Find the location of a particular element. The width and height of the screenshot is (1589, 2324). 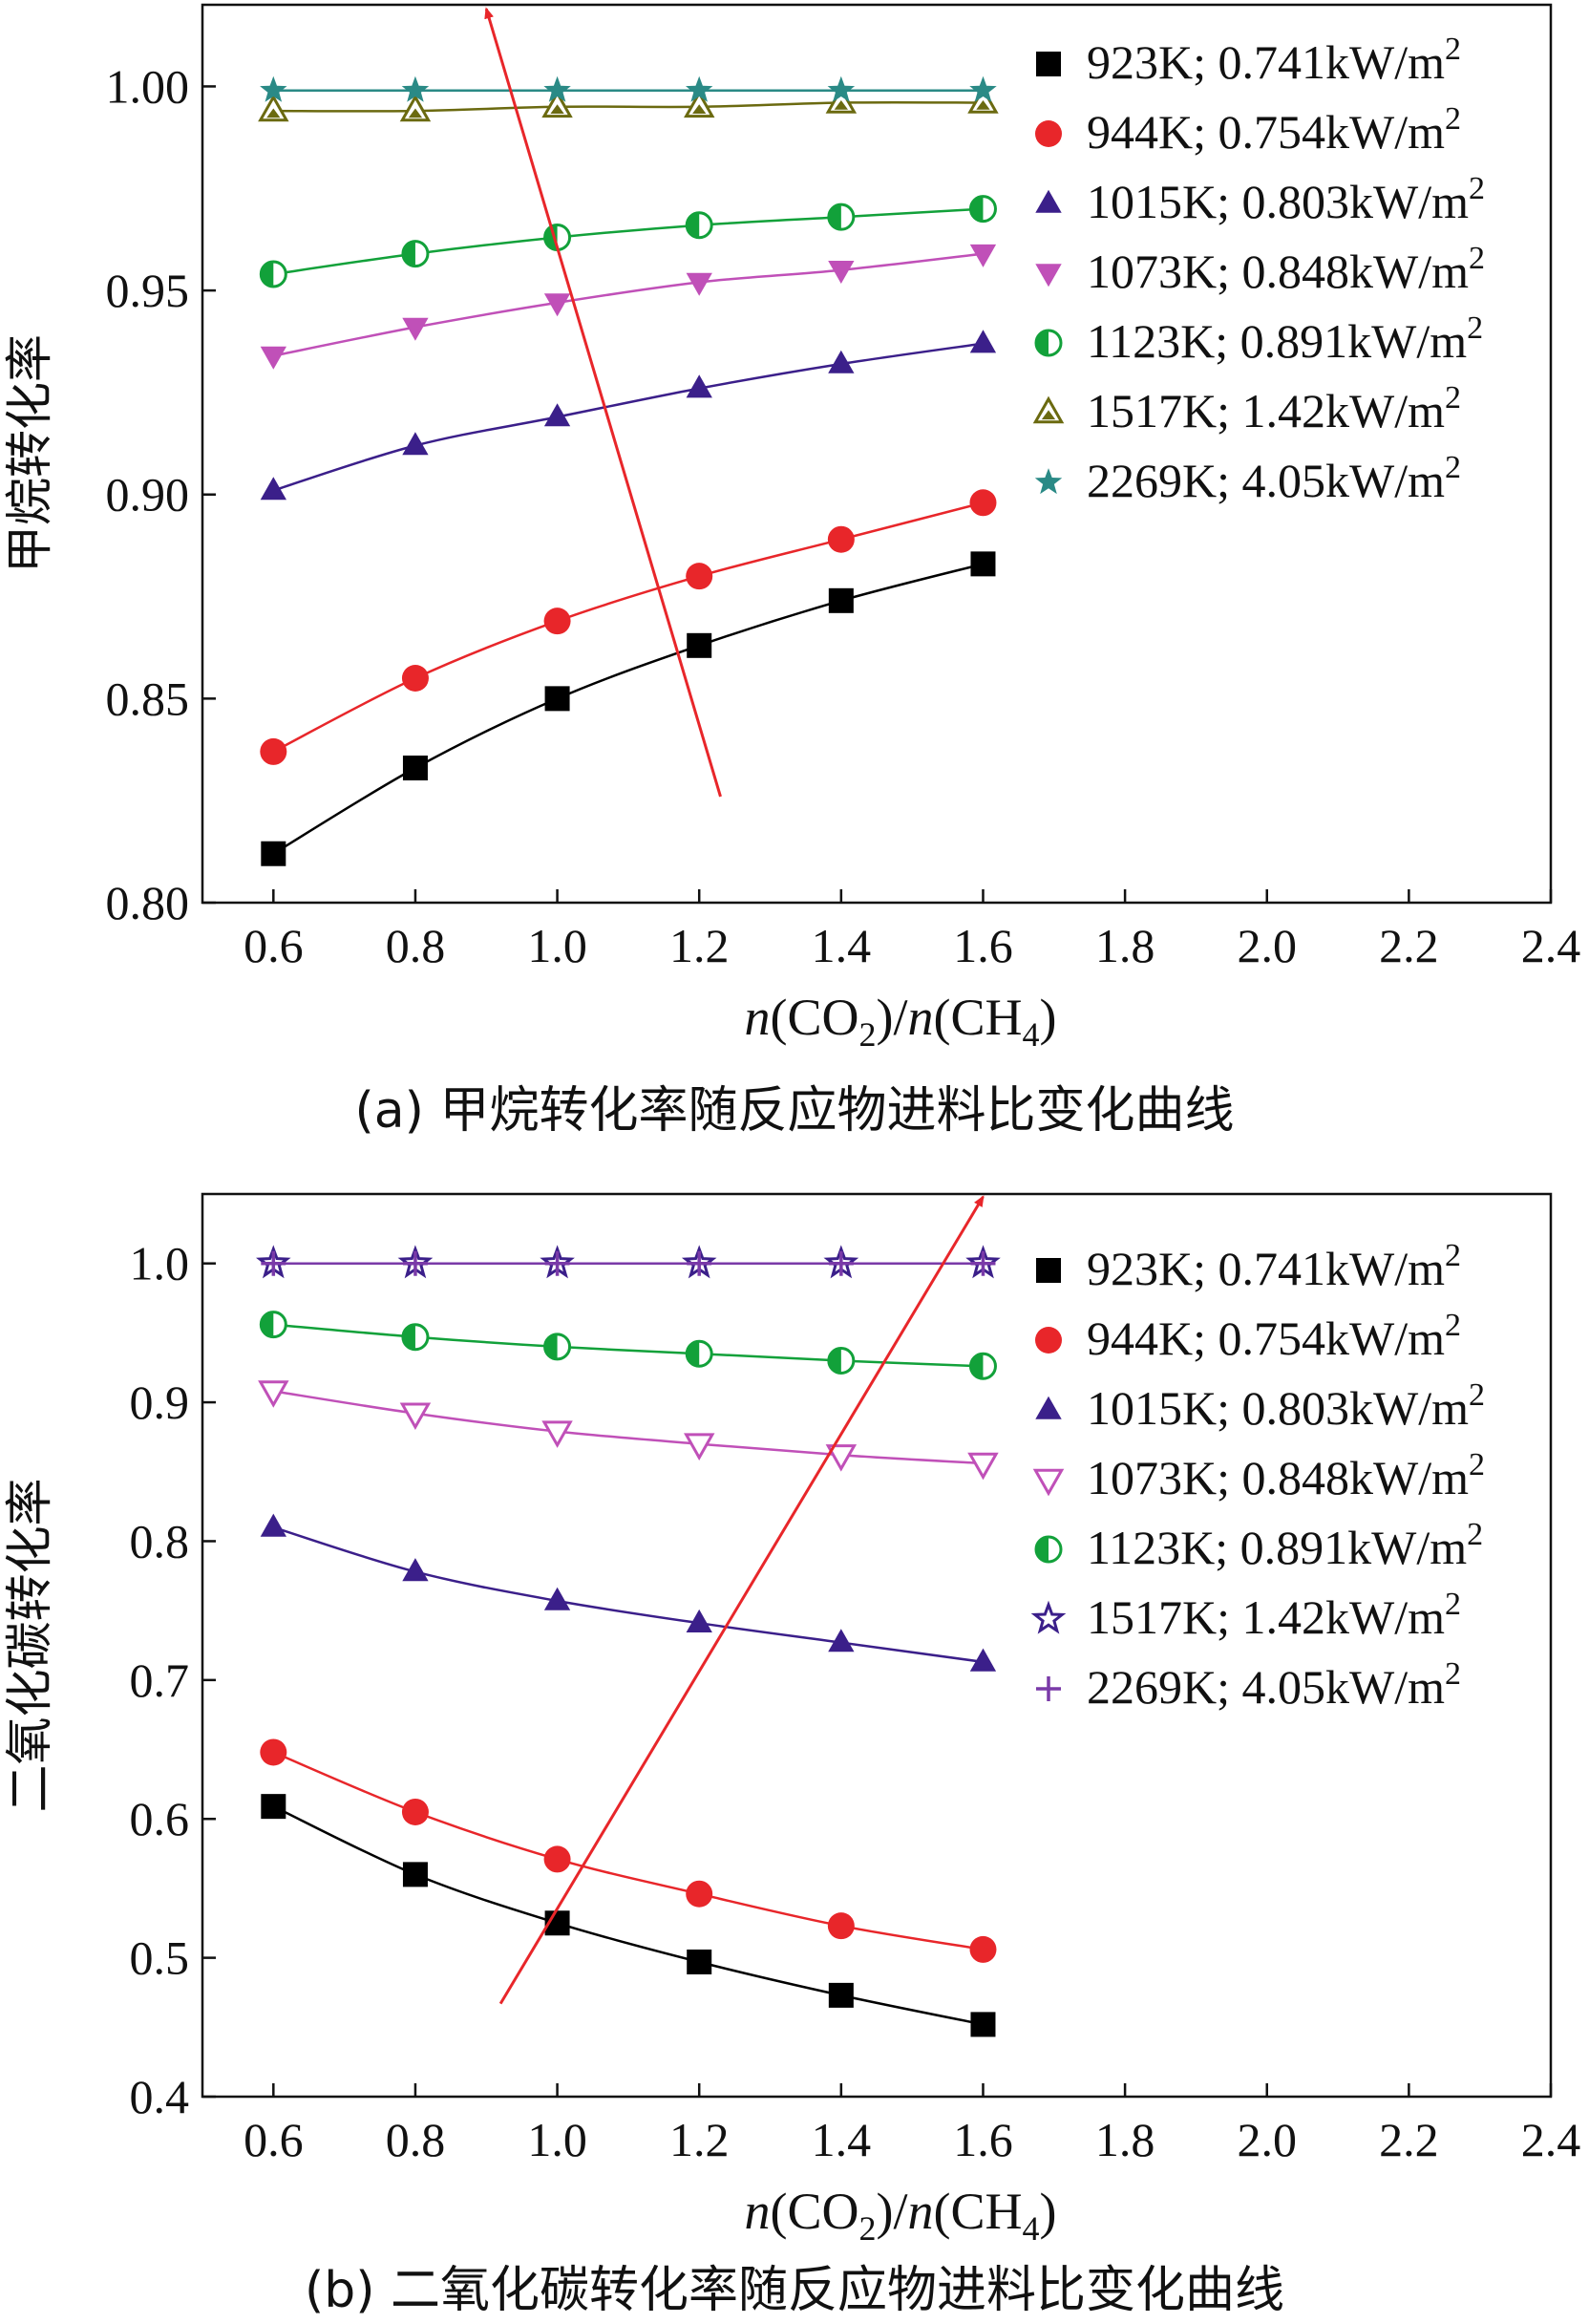

a-x-tick-label: 1.4 is located at coordinates (842, 946).